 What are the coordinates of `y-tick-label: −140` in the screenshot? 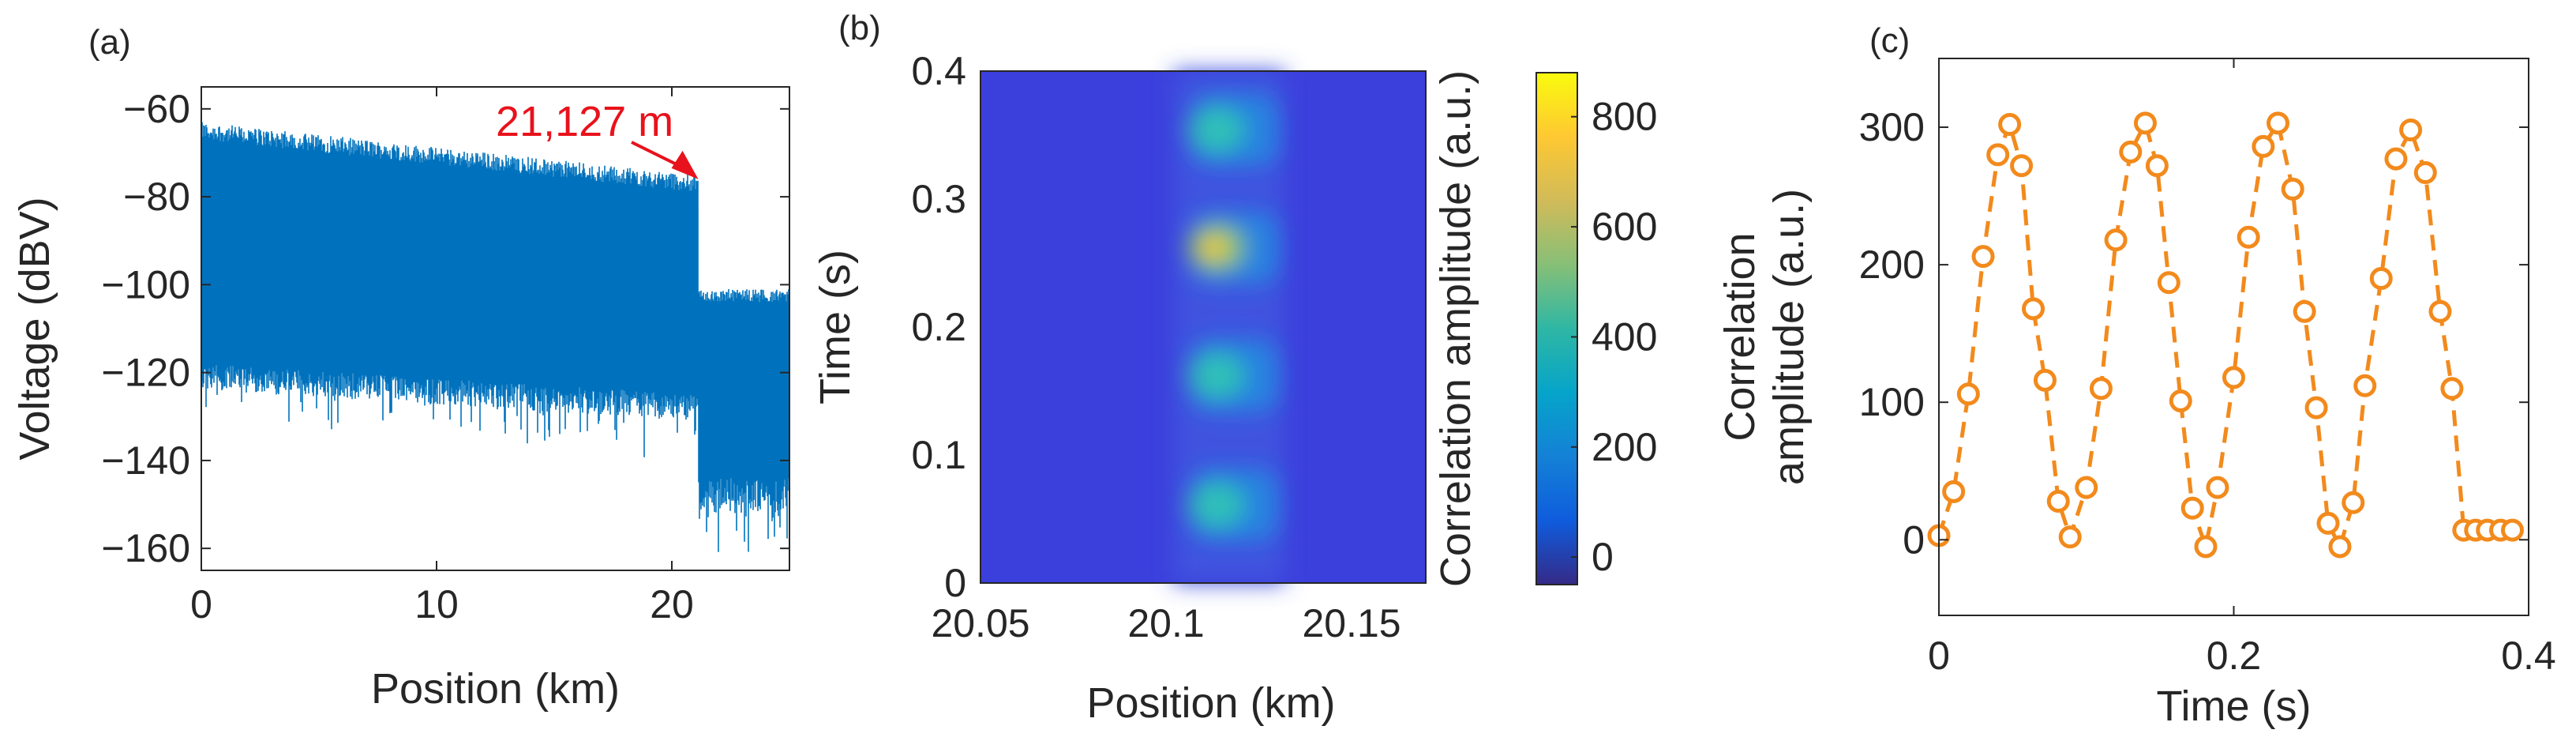 It's located at (145, 460).